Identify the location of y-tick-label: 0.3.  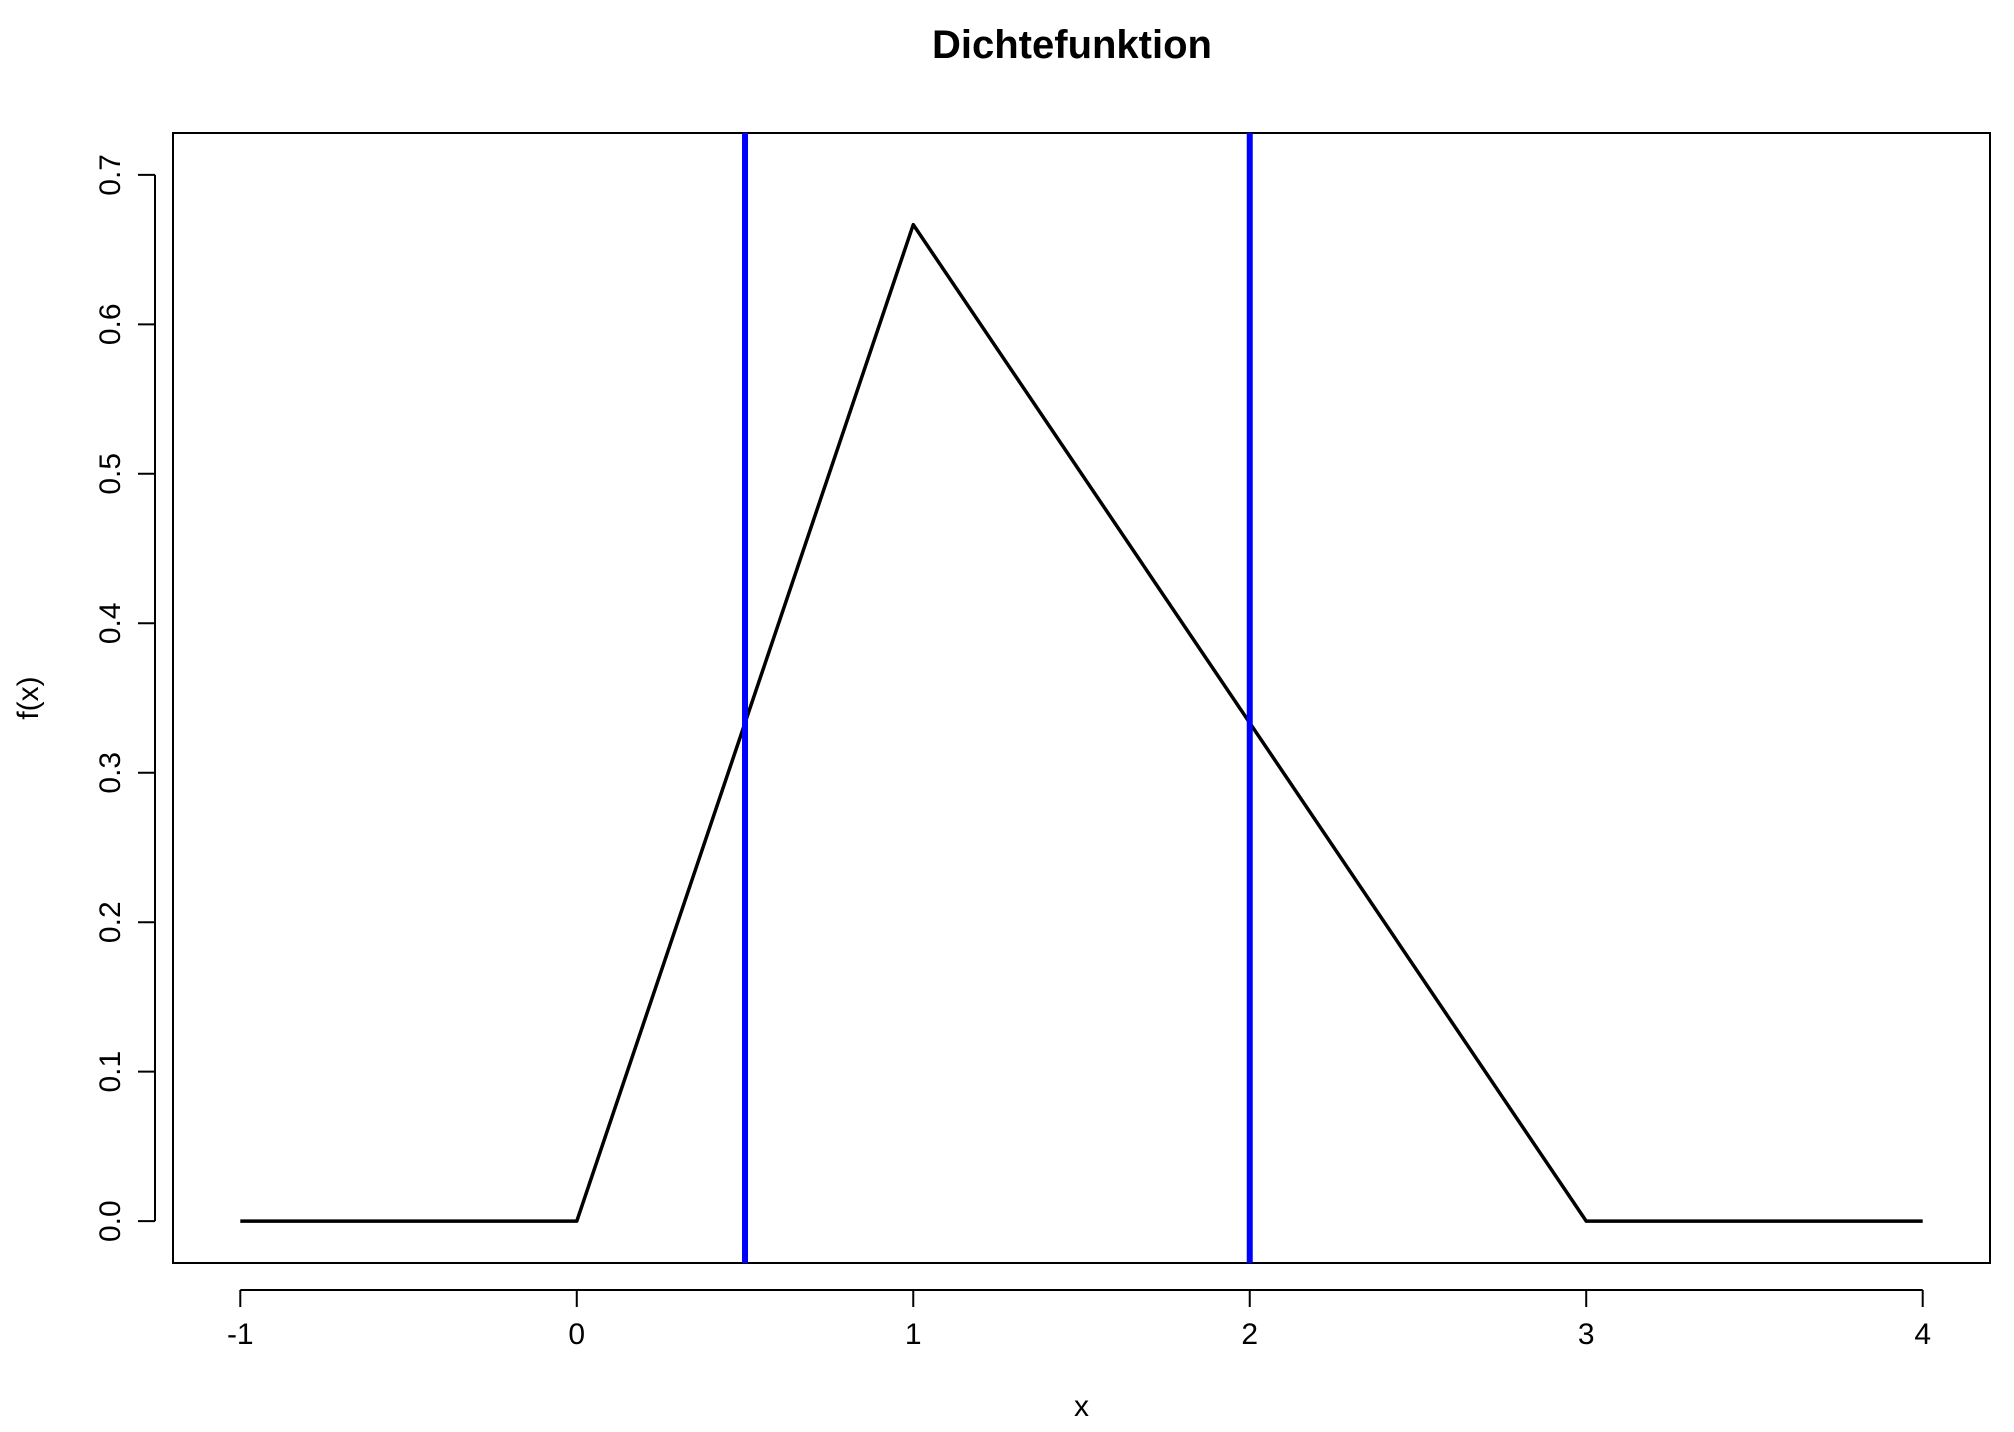
(110, 773).